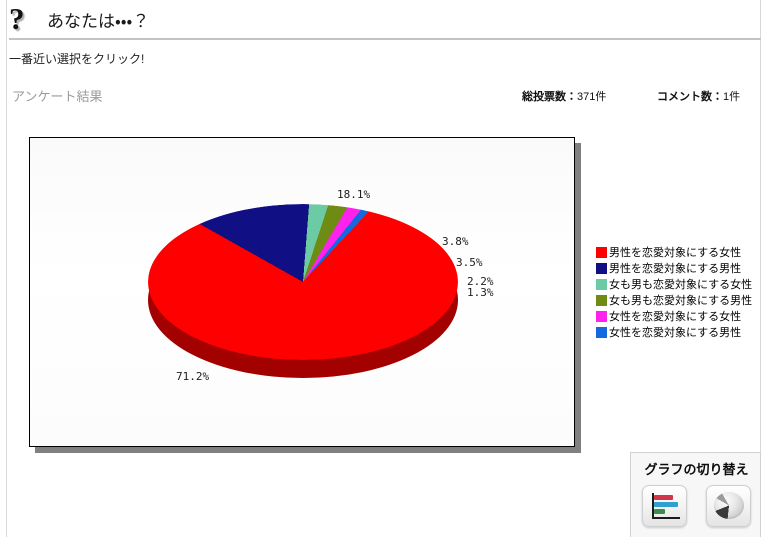 This screenshot has width=767, height=537. What do you see at coordinates (193, 376) in the screenshot?
I see `pie-label-71-2: 71.2%` at bounding box center [193, 376].